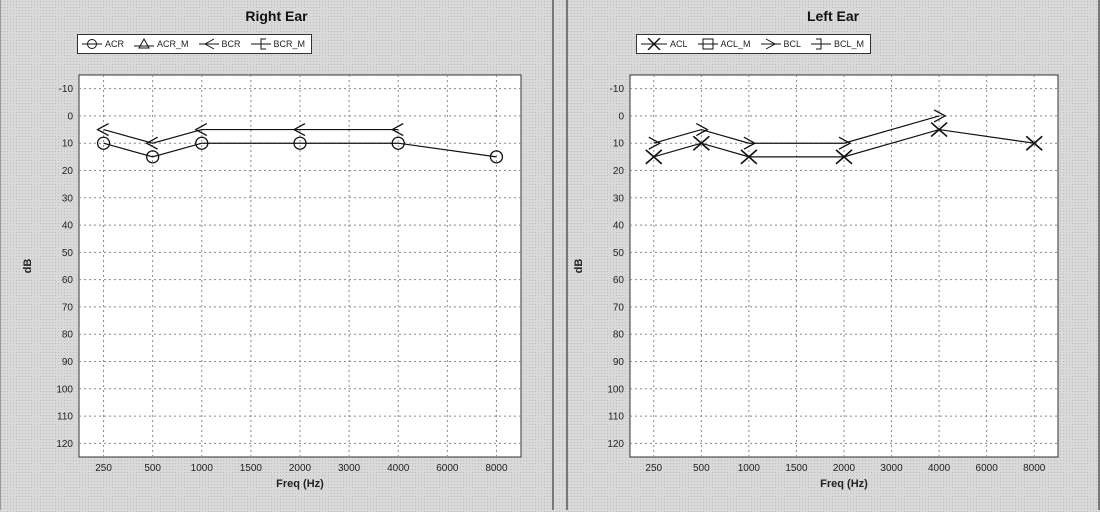  I want to click on legend-item-acr-m: ACR_M, so click(161, 44).